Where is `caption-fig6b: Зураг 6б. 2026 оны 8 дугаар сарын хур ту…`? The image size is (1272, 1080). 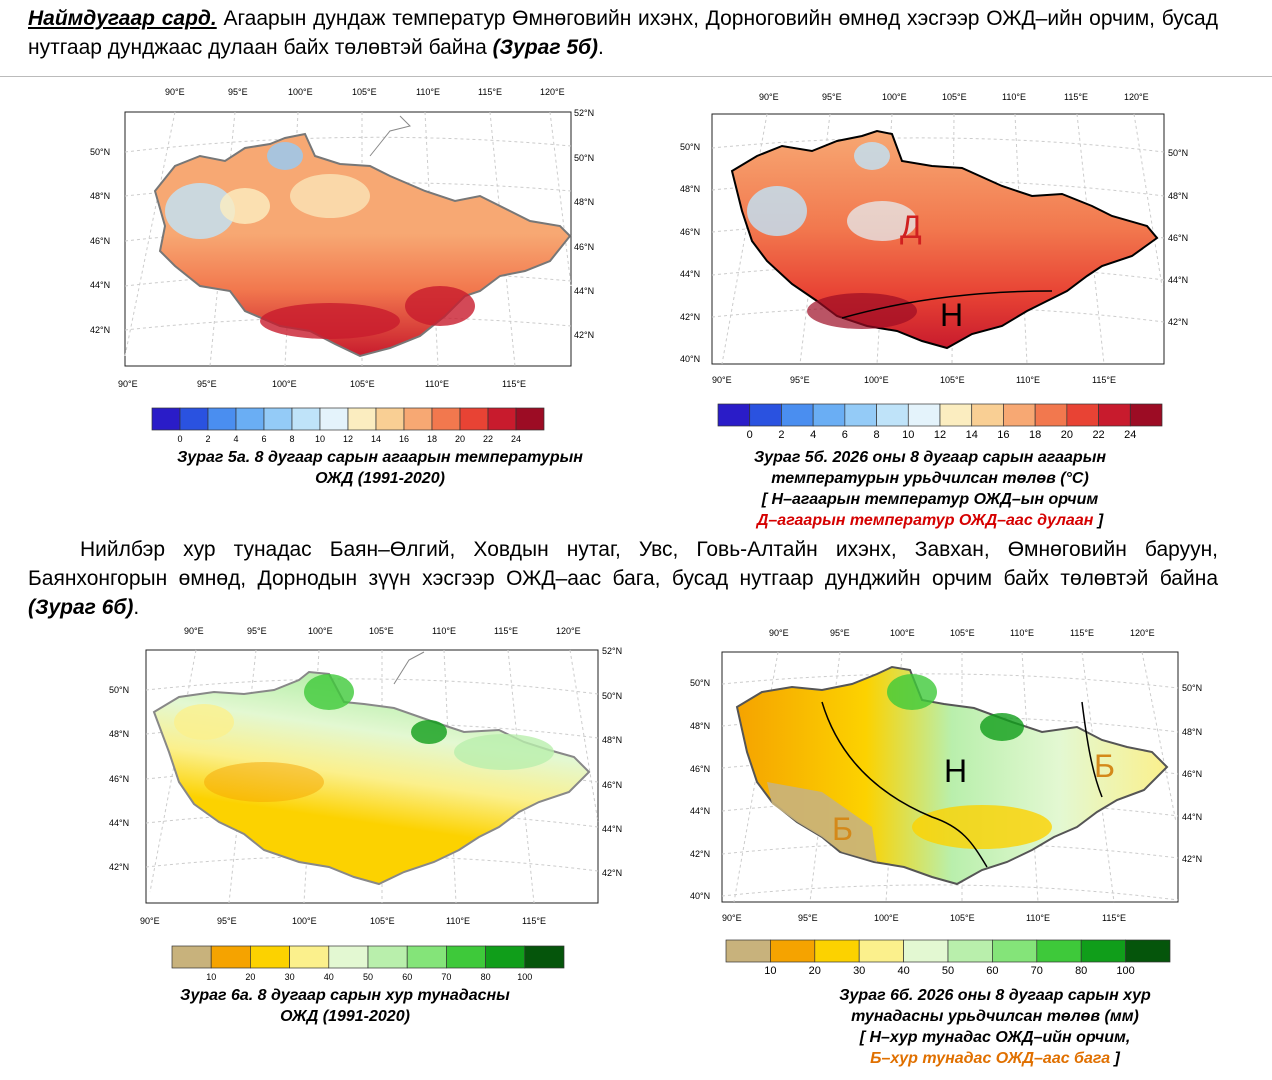
caption-fig6b: Зураг 6б. 2026 оны 8 дугаар сарын хур ту… is located at coordinates (995, 1027).